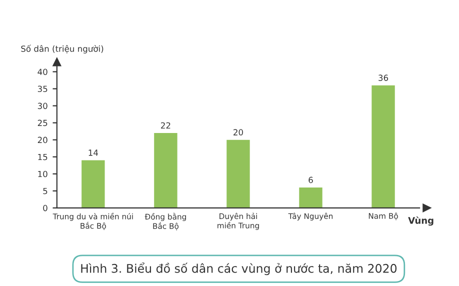 The height and width of the screenshot is (286, 459). I want to click on y-axis-title: Số dân (triệu người), so click(62, 49).